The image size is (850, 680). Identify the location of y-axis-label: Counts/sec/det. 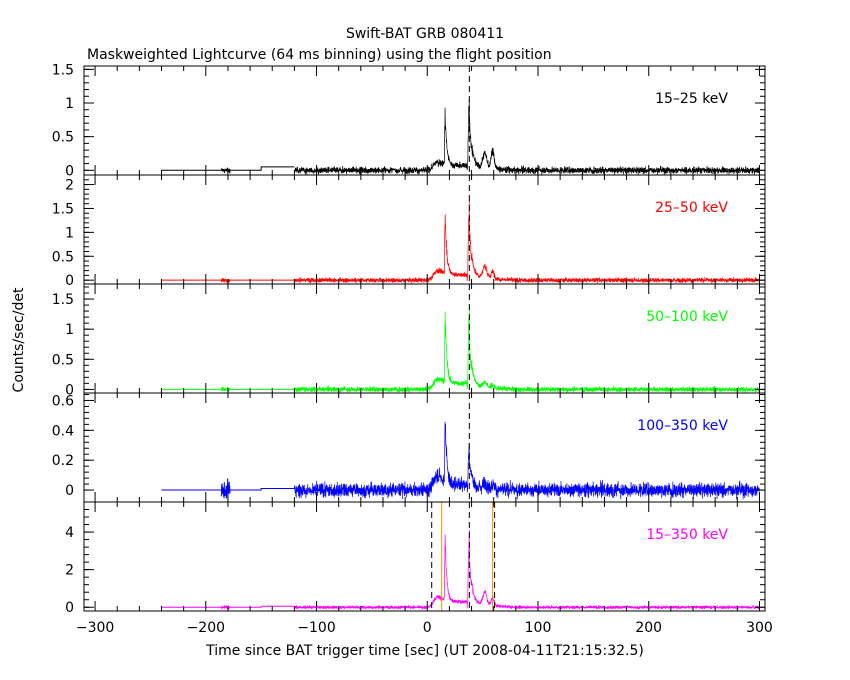
(19, 339).